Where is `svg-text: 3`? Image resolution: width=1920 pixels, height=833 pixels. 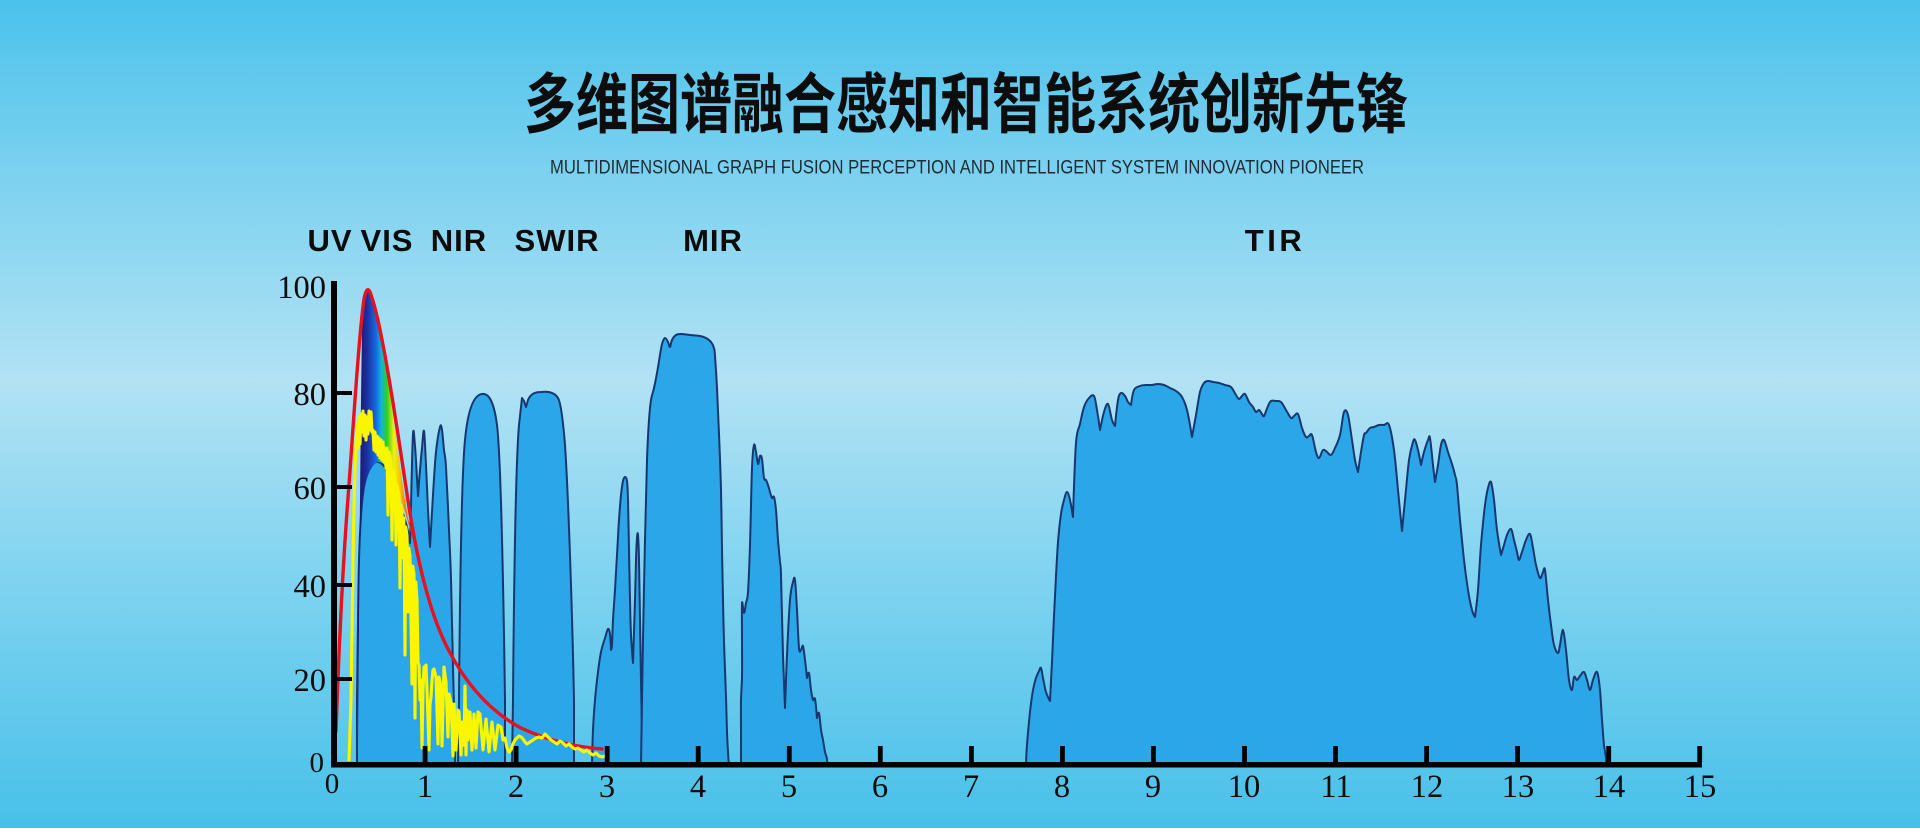
svg-text: 3 is located at coordinates (607, 787).